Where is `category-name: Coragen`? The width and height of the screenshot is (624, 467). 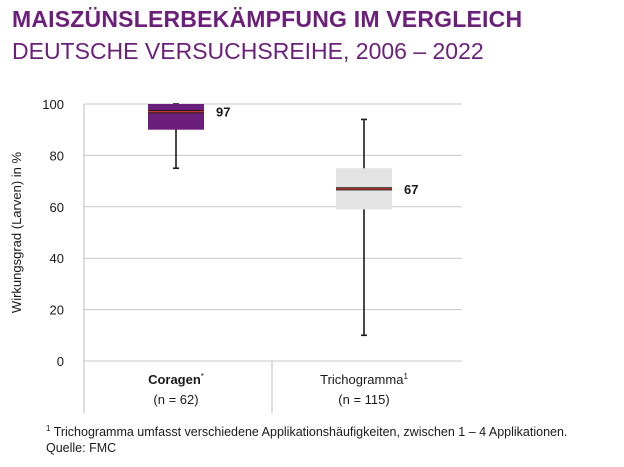
category-name: Coragen is located at coordinates (174, 379).